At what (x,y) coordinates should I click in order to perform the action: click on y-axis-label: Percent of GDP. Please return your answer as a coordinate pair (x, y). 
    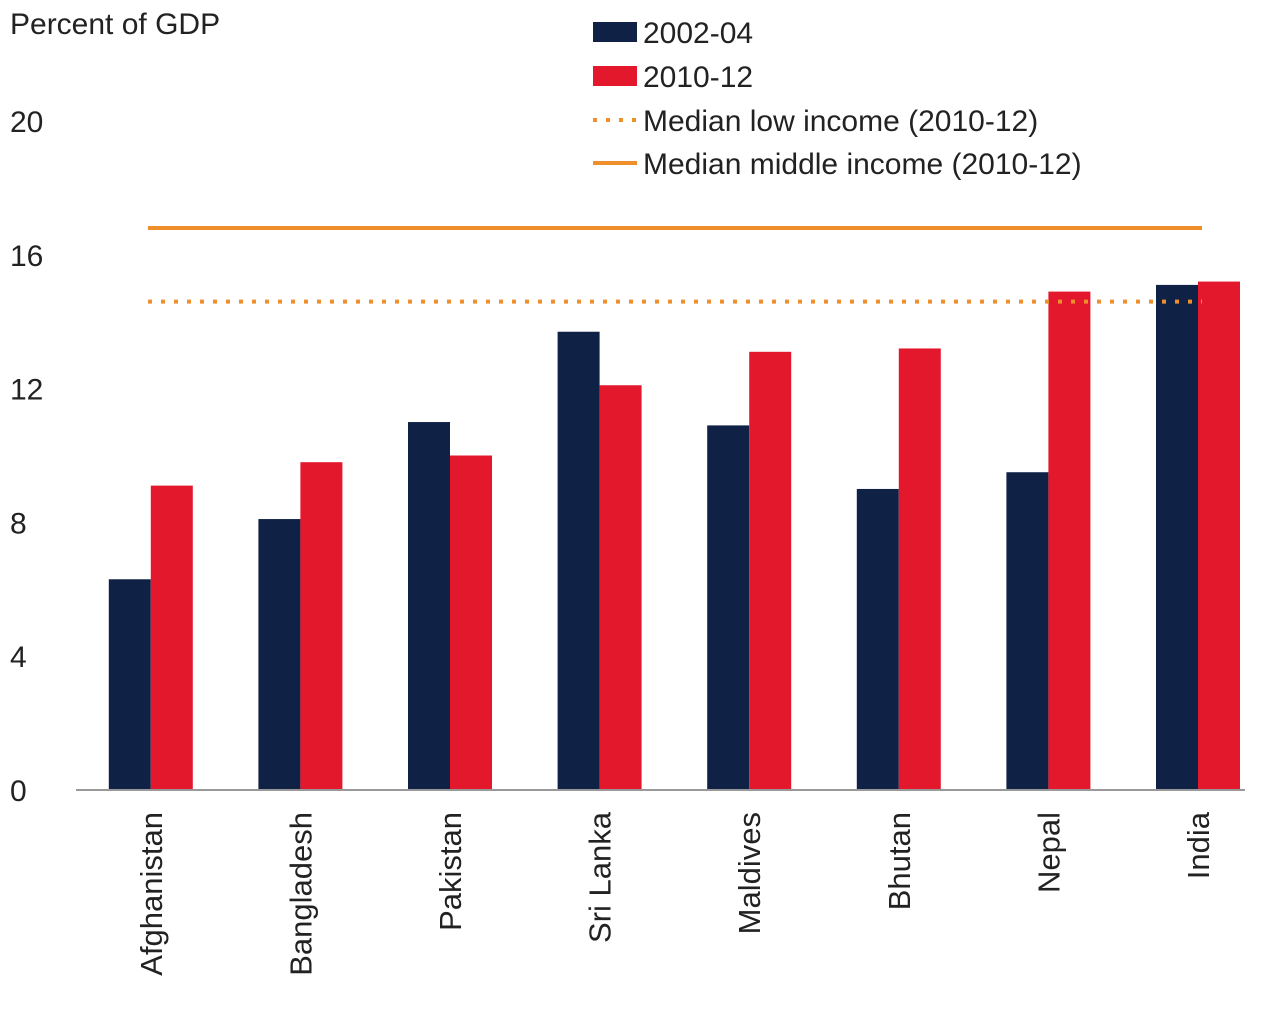
    Looking at the image, I should click on (115, 24).